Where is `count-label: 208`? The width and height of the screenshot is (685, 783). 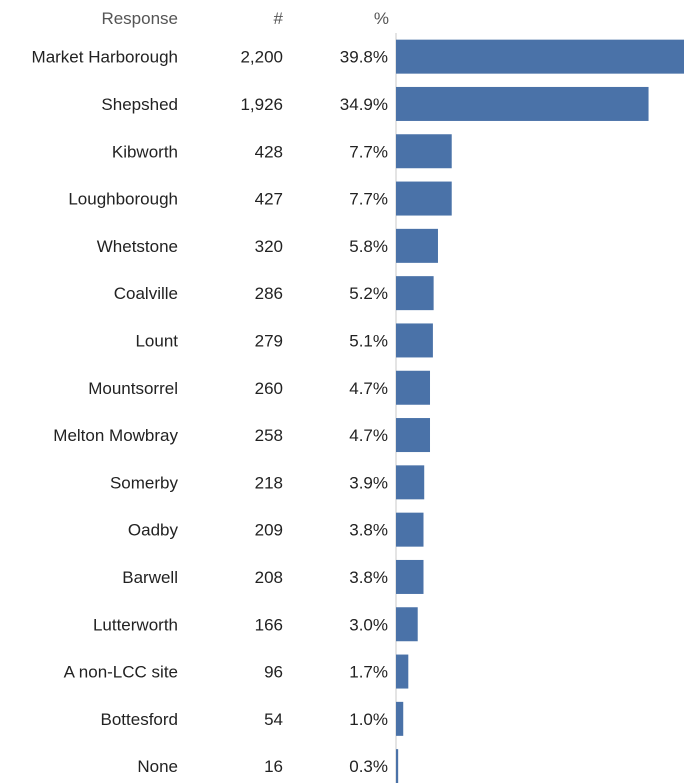 count-label: 208 is located at coordinates (269, 577).